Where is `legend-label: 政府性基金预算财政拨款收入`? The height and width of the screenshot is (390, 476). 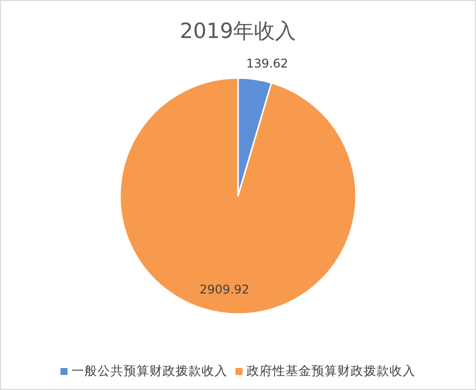 legend-label: 政府性基金预算财政拨款收入 is located at coordinates (331, 370).